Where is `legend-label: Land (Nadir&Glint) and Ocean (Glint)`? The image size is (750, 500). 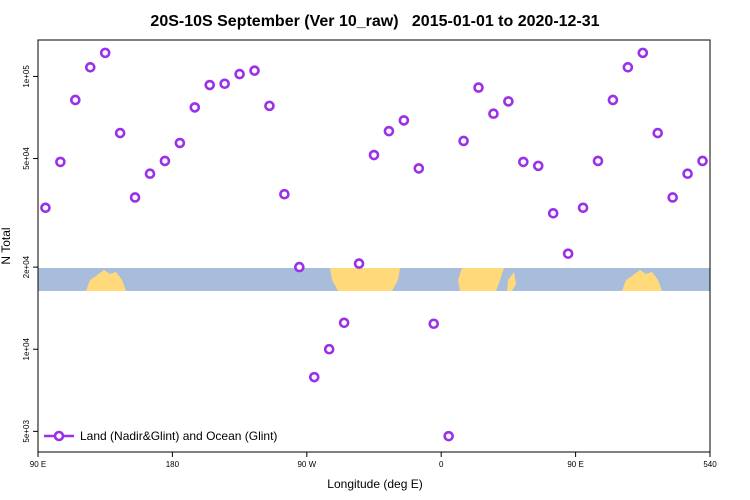 legend-label: Land (Nadir&Glint) and Ocean (Glint) is located at coordinates (178, 436).